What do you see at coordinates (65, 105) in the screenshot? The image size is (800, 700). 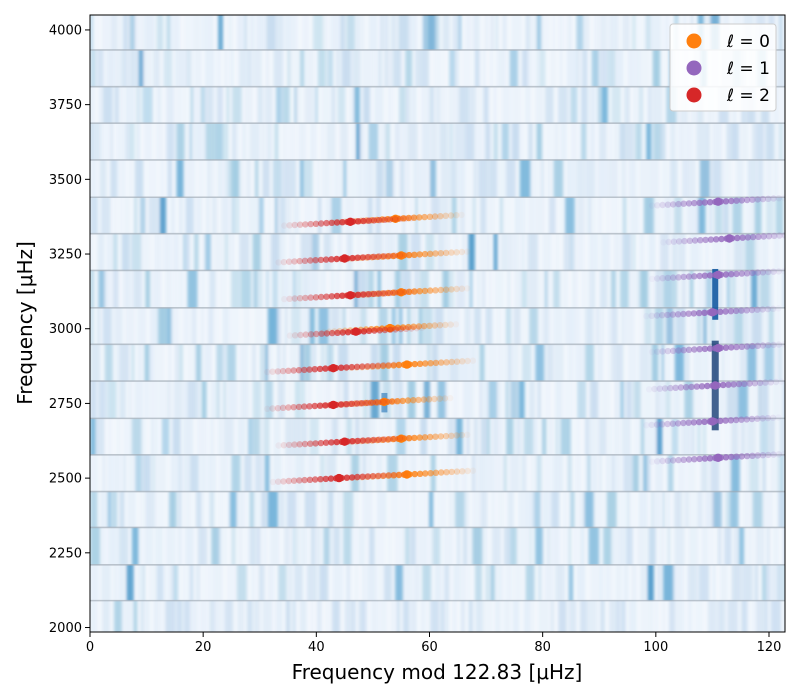 I see `y-tick-label-7: 3750` at bounding box center [65, 105].